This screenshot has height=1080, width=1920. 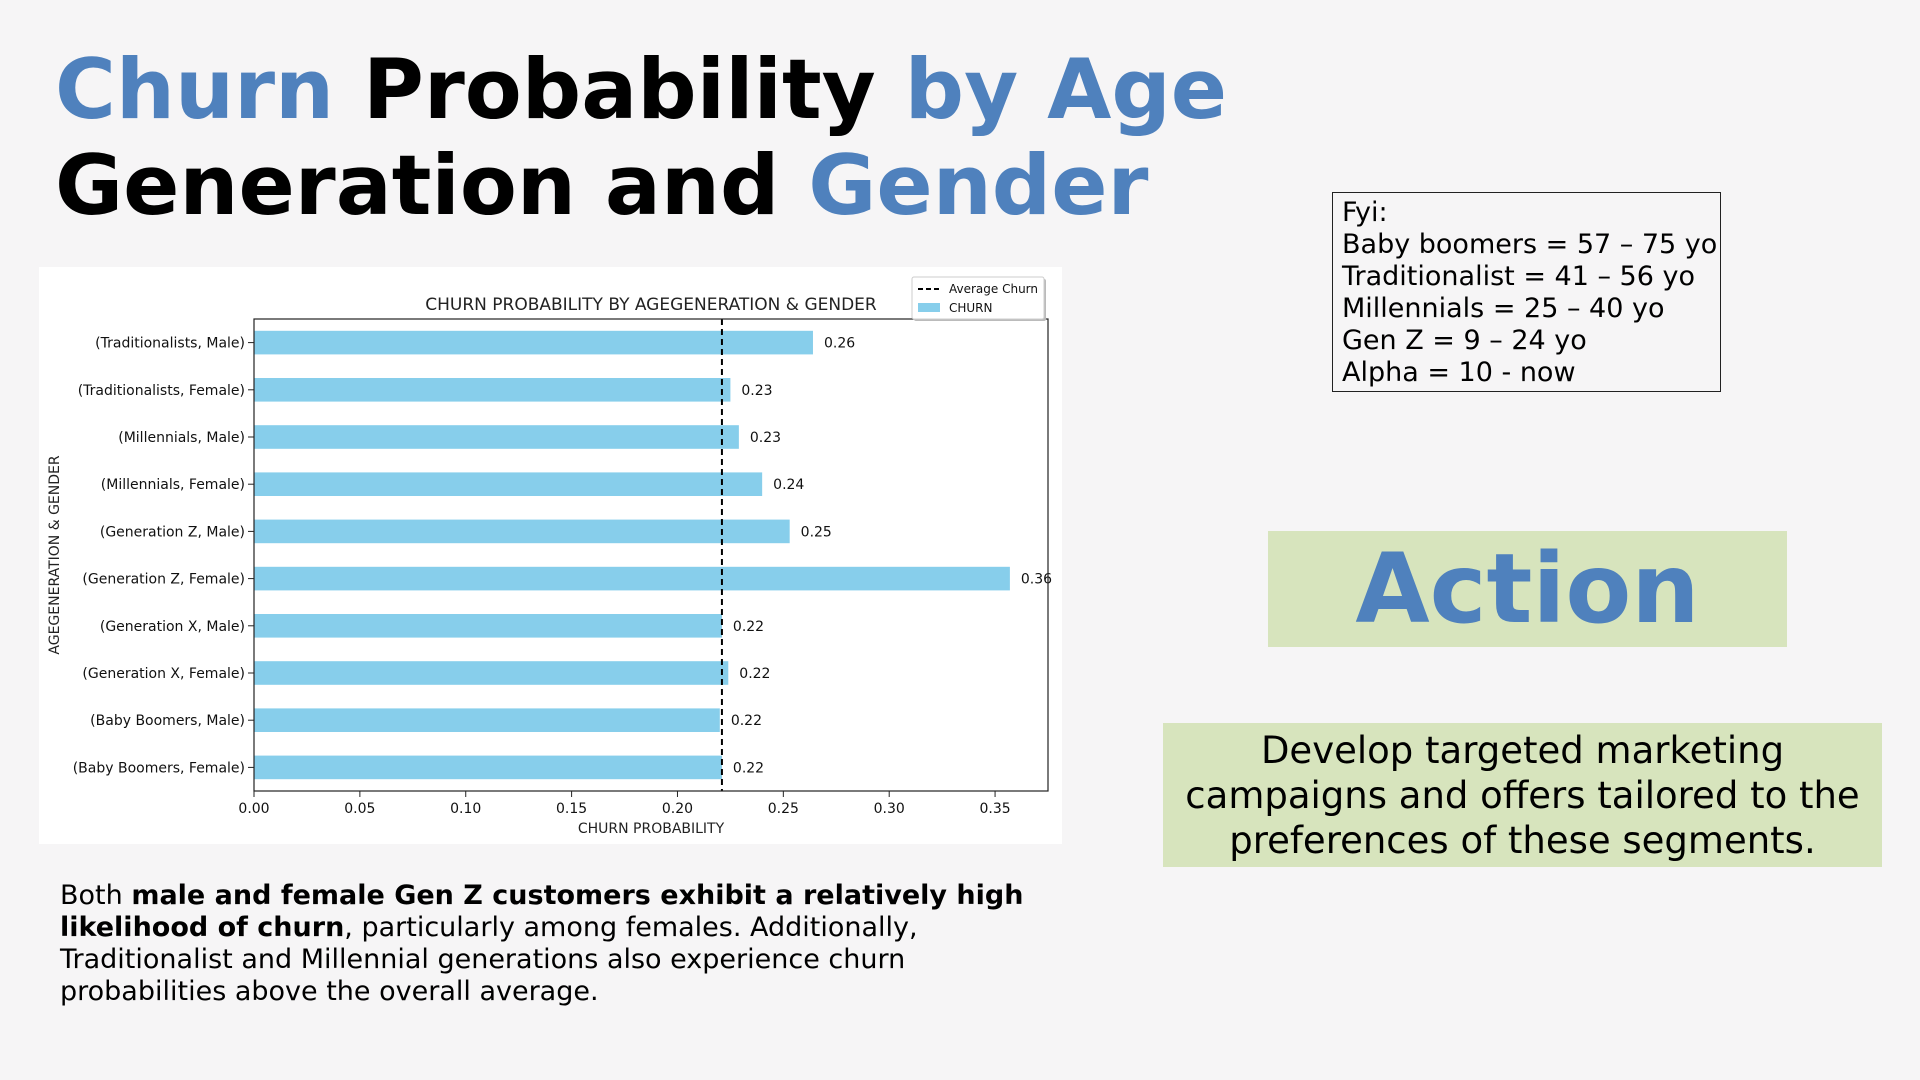 What do you see at coordinates (571, 809) in the screenshot?
I see `x-tick-label-3: 0.15` at bounding box center [571, 809].